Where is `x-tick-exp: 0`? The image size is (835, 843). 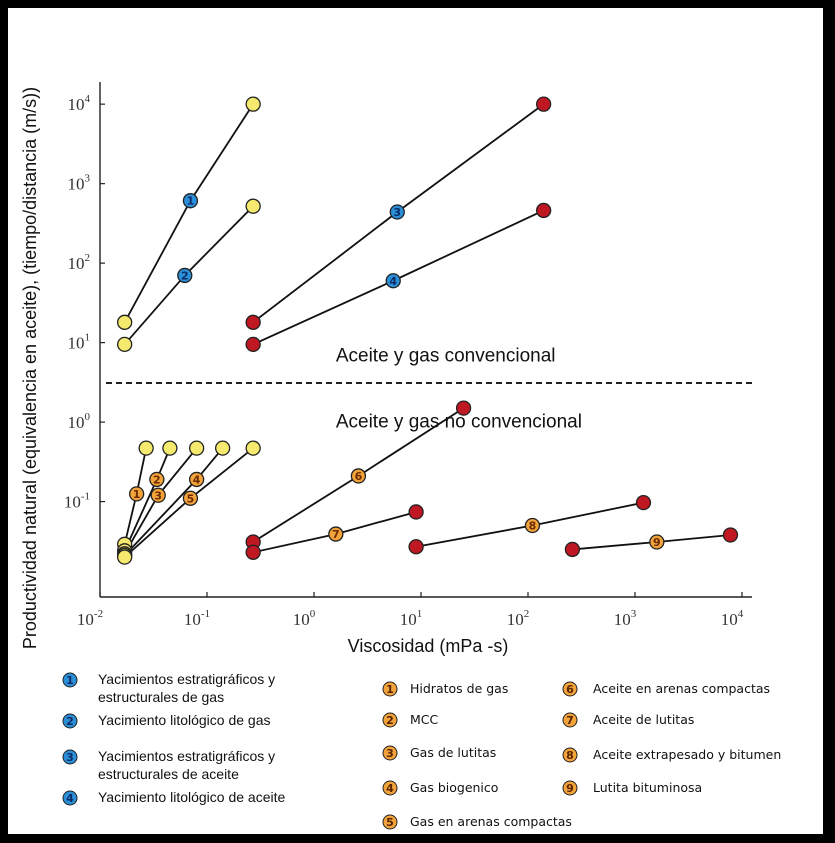
x-tick-exp: 0 is located at coordinates (313, 614).